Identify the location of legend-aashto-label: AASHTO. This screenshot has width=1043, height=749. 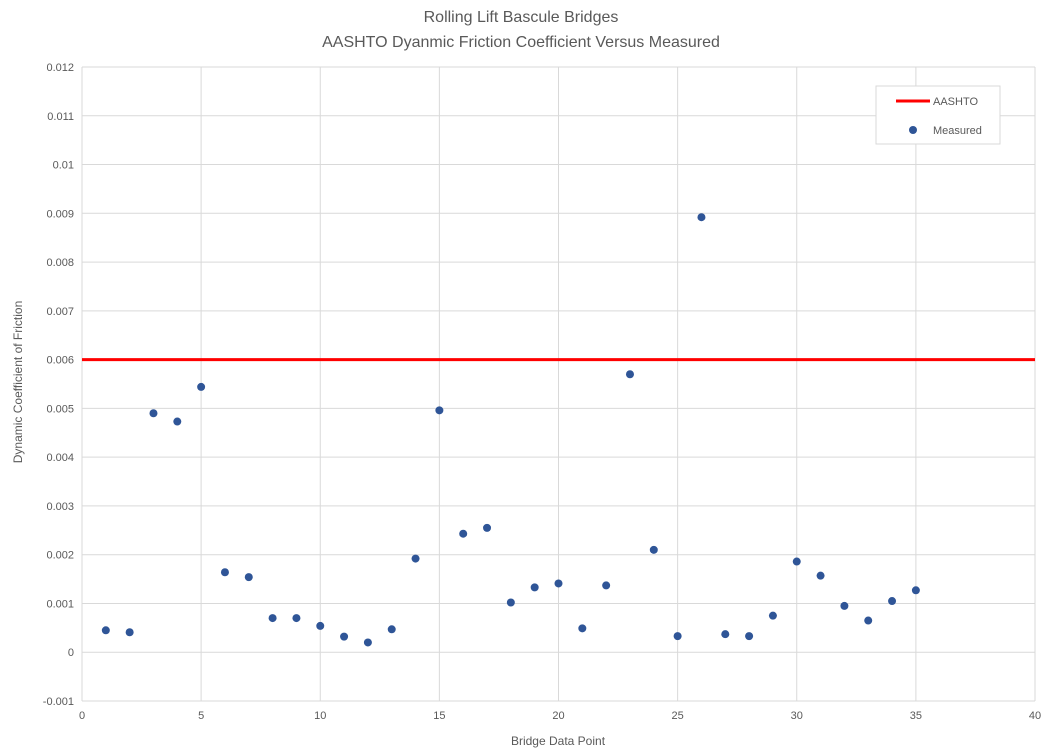
(955, 102).